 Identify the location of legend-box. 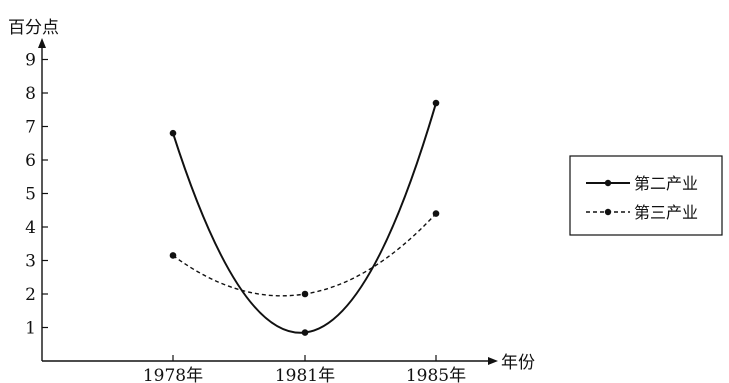
(646, 195).